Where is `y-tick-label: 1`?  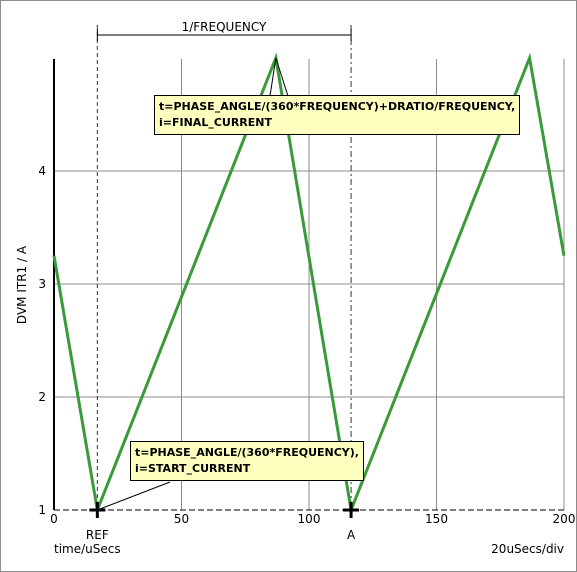
y-tick-label: 1 is located at coordinates (42, 510).